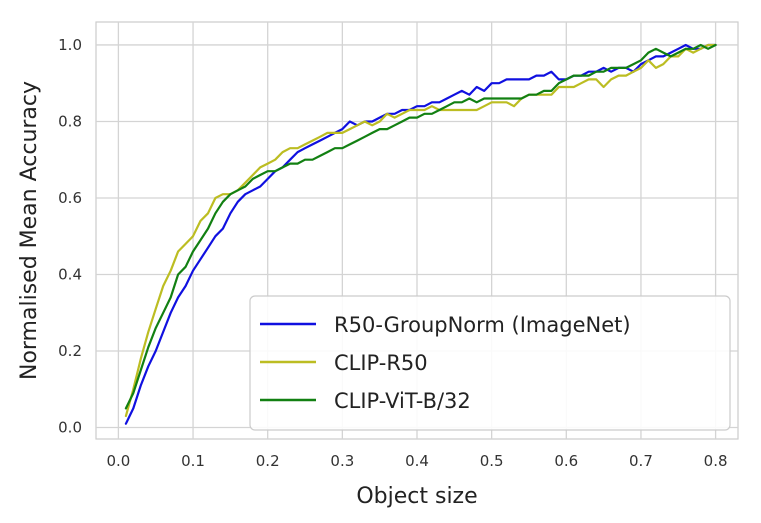 The height and width of the screenshot is (523, 761). I want to click on x-tick-label: 0.1, so click(193, 461).